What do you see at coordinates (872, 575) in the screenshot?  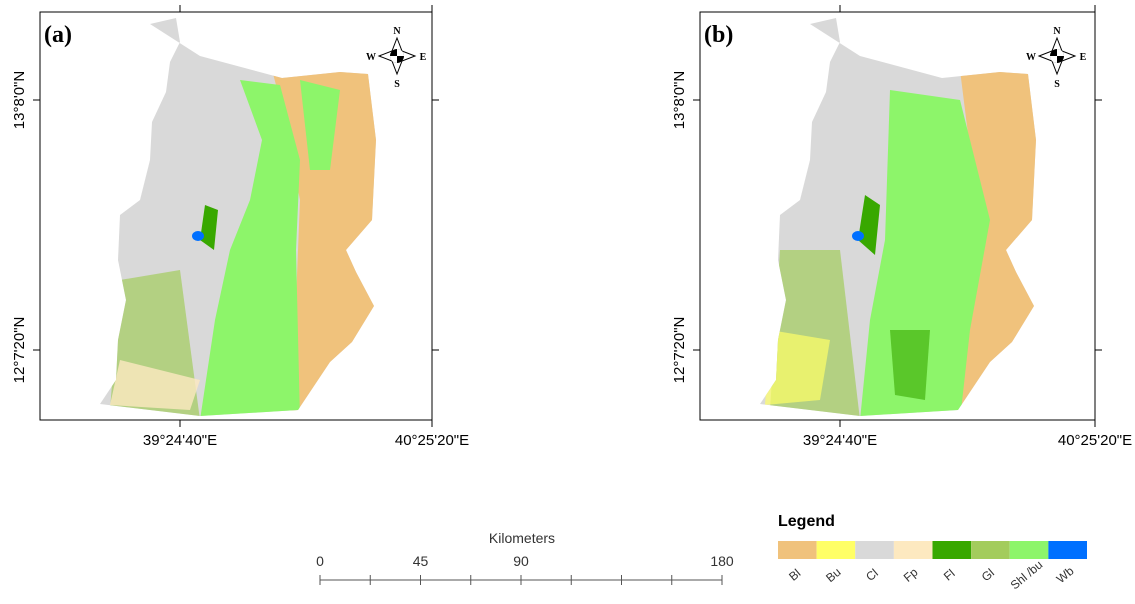 I see `legend-label: Cl` at bounding box center [872, 575].